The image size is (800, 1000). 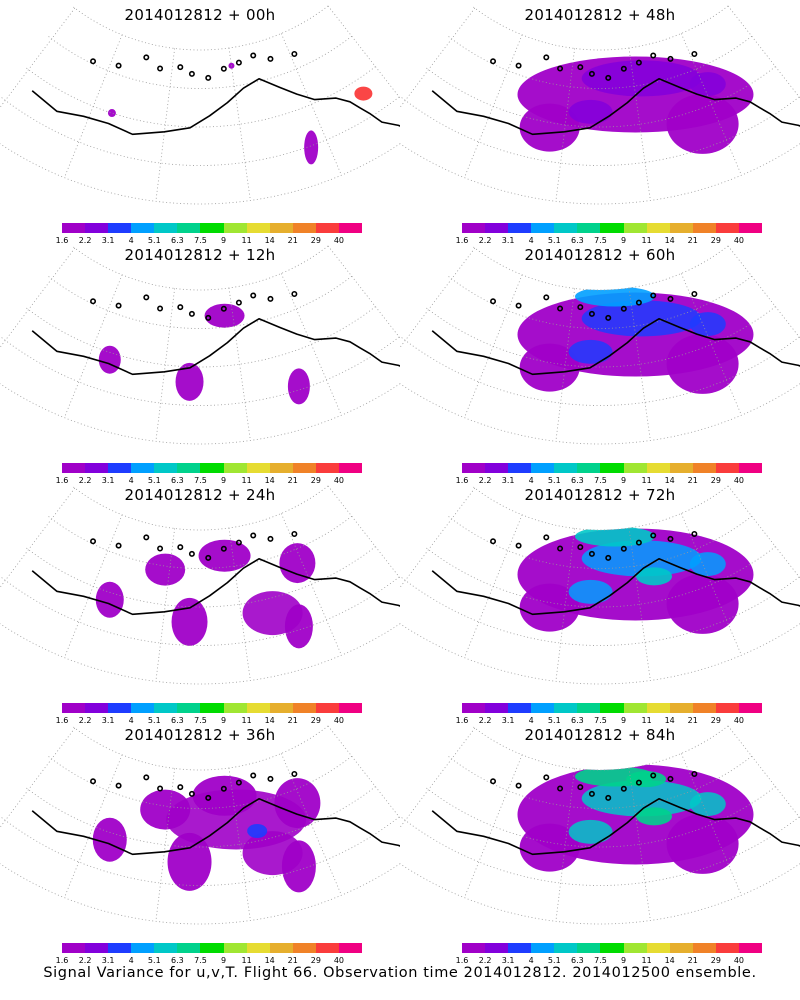 What do you see at coordinates (200, 105) in the screenshot?
I see `graticule` at bounding box center [200, 105].